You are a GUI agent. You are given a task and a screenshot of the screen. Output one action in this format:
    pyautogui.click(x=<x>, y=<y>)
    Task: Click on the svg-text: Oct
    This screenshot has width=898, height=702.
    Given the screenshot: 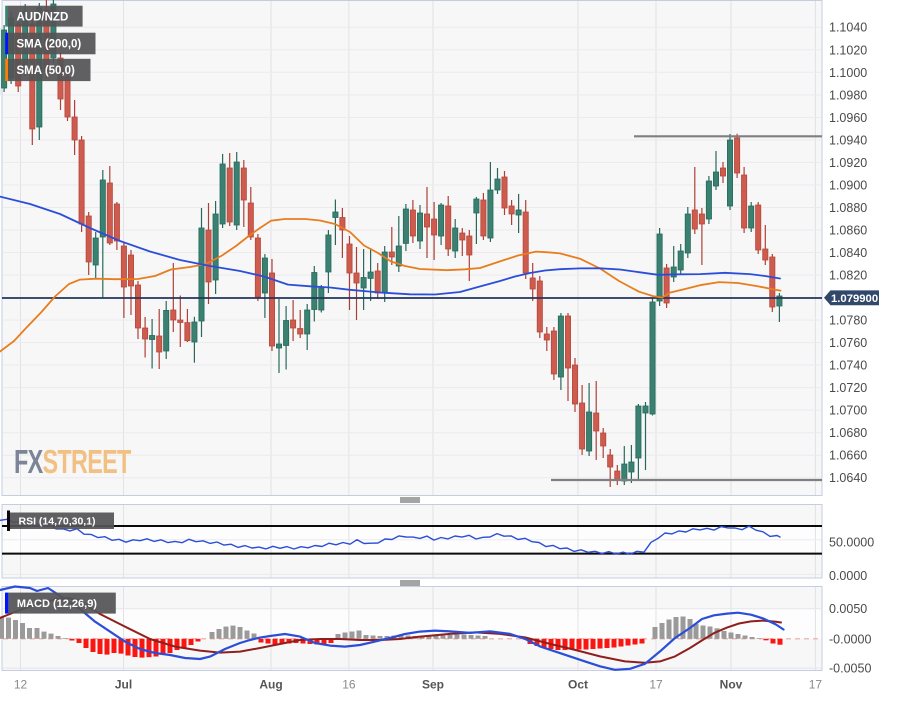 What is the action you would take?
    pyautogui.click(x=578, y=685)
    